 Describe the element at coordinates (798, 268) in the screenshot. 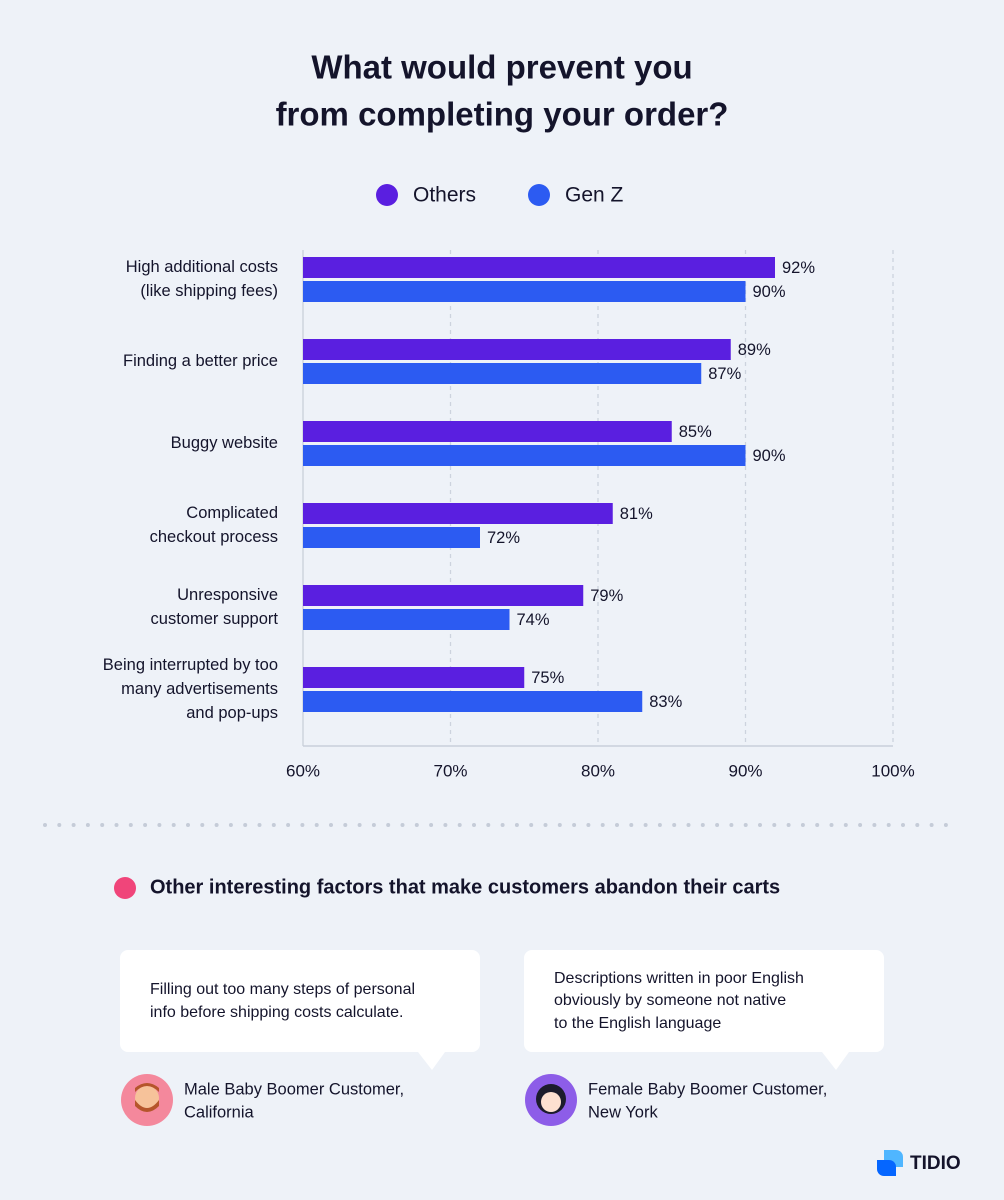

I see `value-label: 92%` at that location.